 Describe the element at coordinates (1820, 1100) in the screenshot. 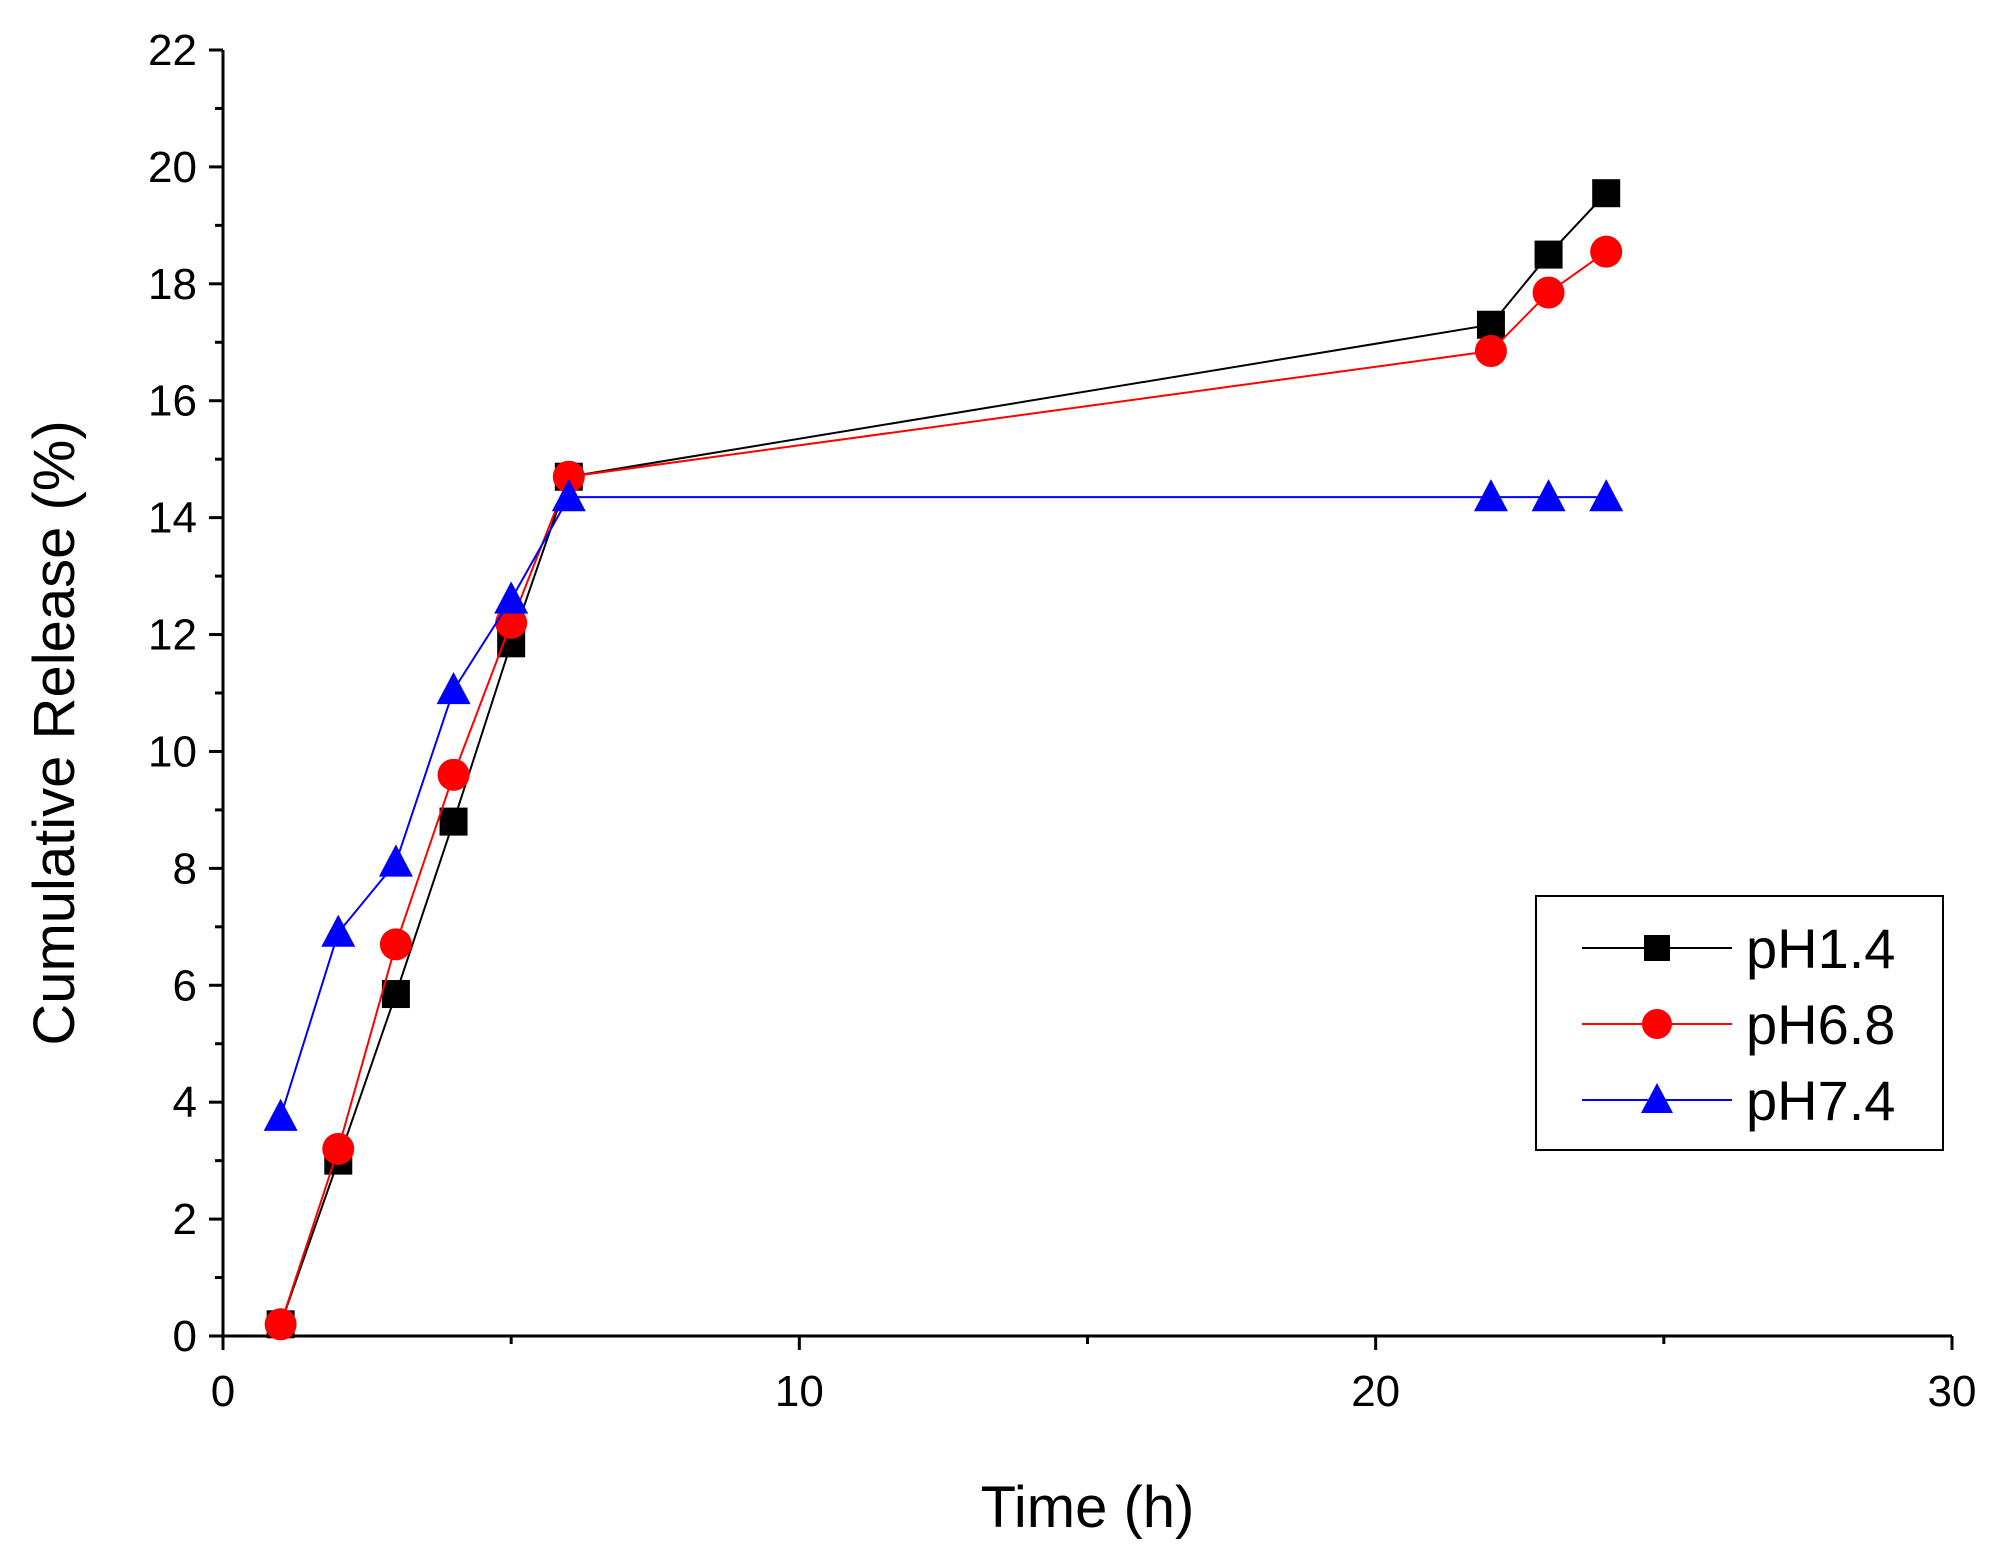

I see `legend-label-ph7-4: pH7.4` at that location.